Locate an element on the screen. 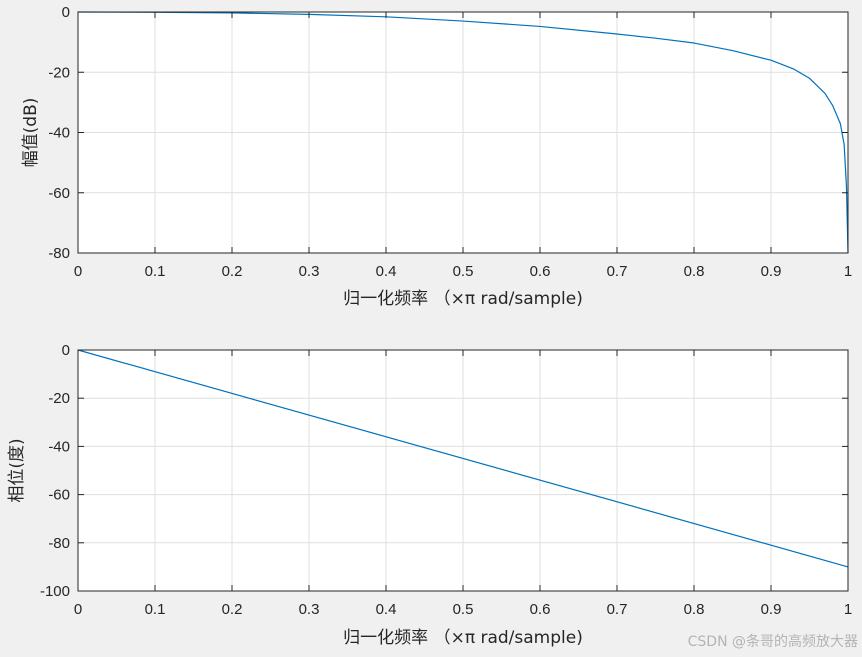 This screenshot has height=657, width=862. magnitude-y-tick-label: 0 is located at coordinates (66, 12).